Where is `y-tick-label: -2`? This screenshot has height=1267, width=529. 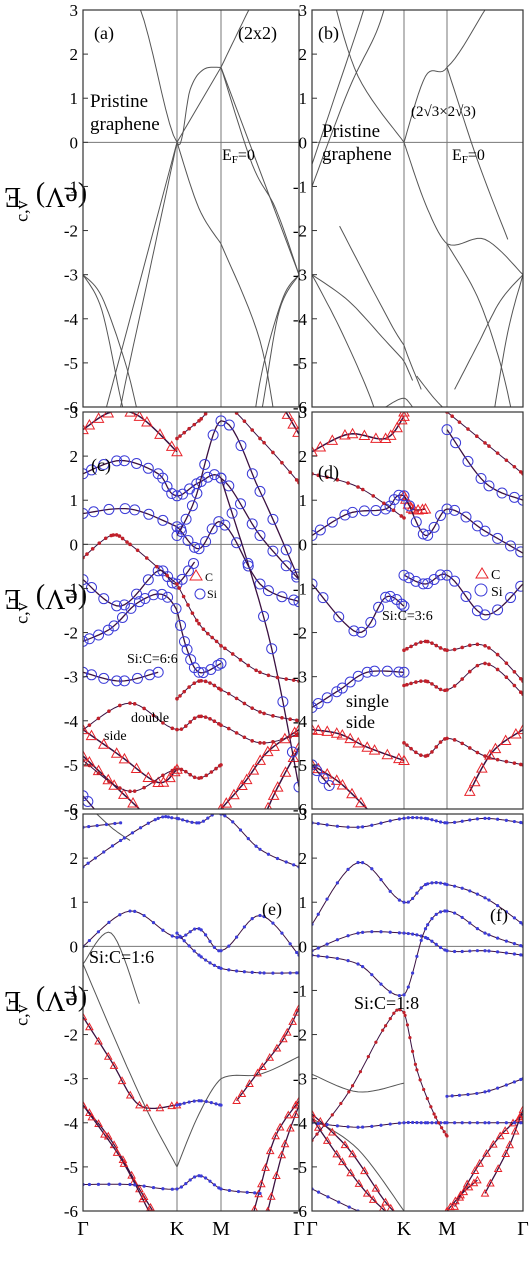 y-tick-label: -2 is located at coordinates (71, 633).